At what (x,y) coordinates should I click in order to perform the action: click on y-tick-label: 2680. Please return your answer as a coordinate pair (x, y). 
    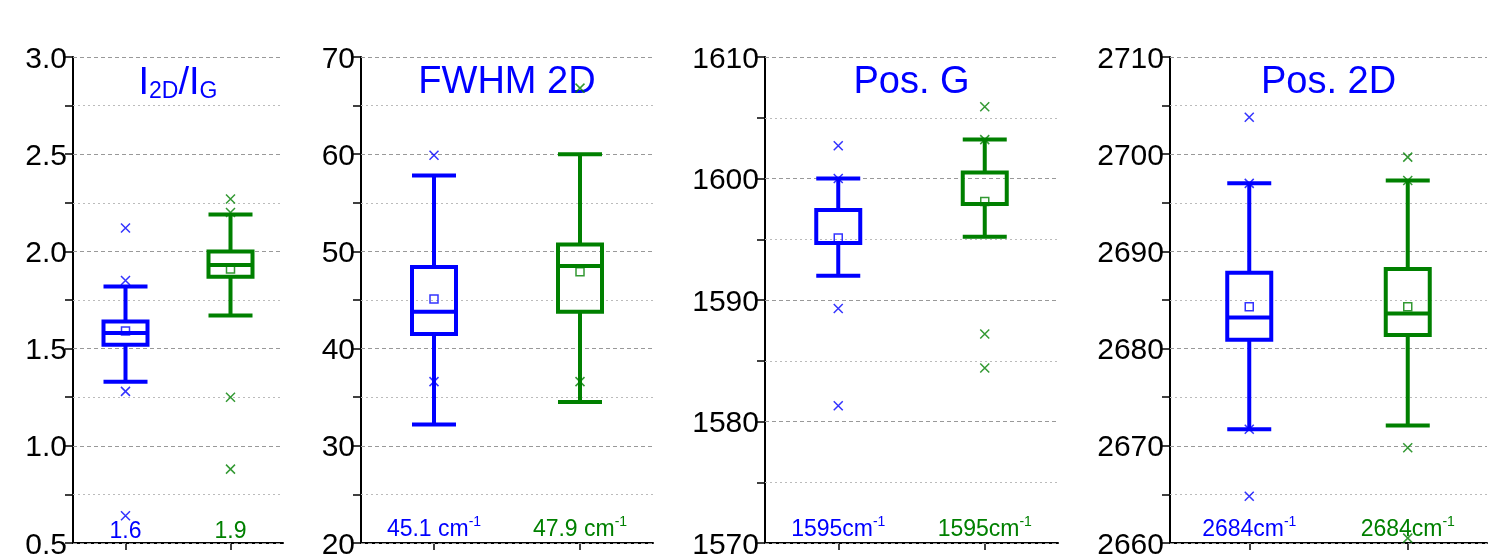
    Looking at the image, I should click on (1130, 349).